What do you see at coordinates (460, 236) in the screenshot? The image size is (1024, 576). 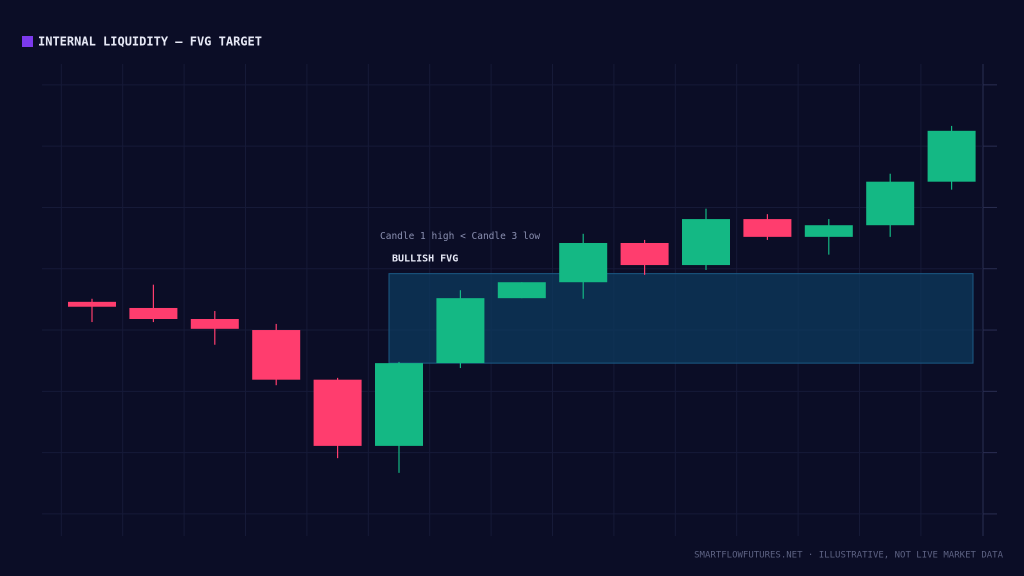 I see `fvg-annotation: Candle 1 high < Candle 3 low` at bounding box center [460, 236].